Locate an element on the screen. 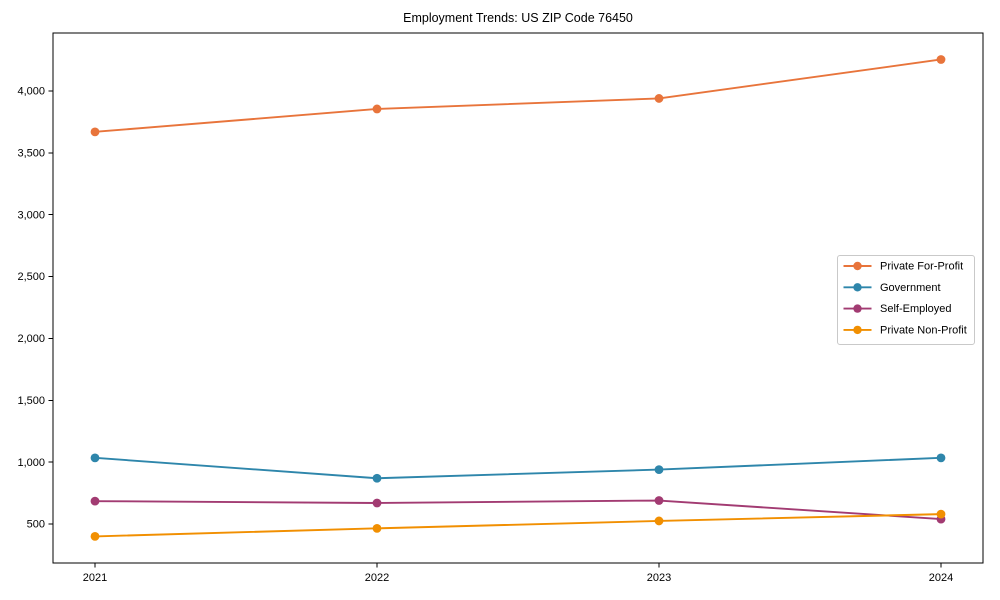 The image size is (1000, 600). y-tick-label: 2,500 is located at coordinates (31, 277).